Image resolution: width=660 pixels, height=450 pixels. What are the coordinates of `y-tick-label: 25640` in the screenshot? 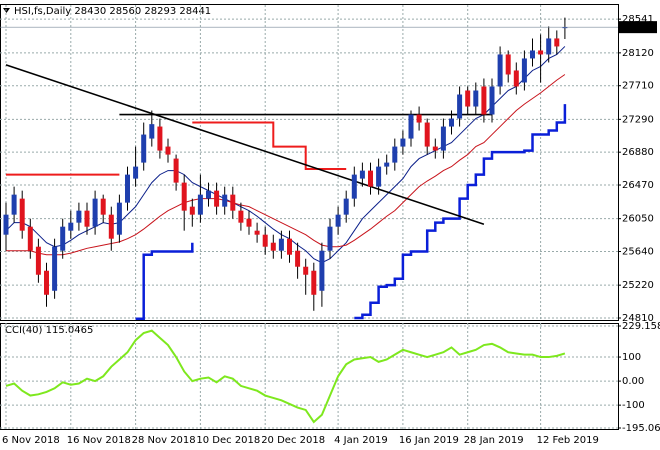 It's located at (638, 252).